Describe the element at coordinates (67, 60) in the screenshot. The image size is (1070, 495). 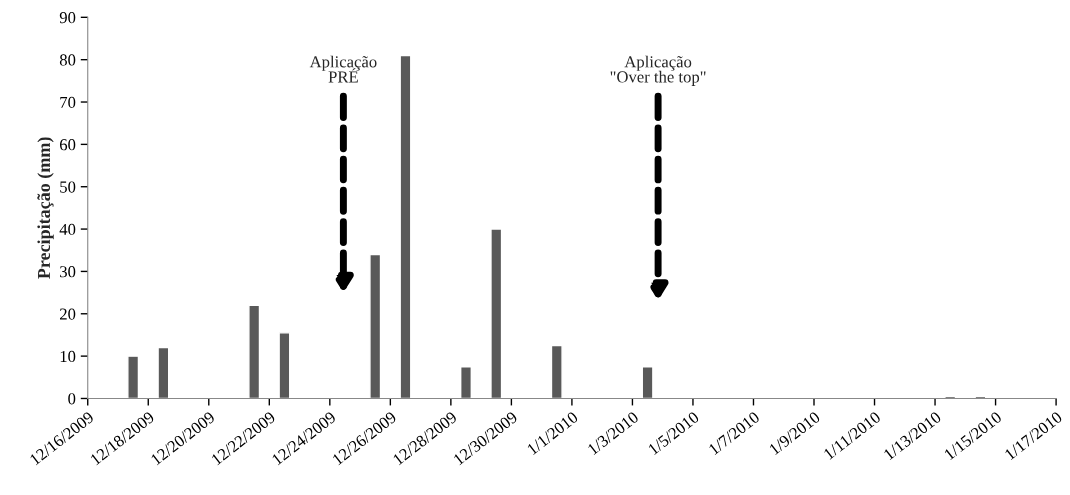
I see `y-tick-label: 80` at that location.